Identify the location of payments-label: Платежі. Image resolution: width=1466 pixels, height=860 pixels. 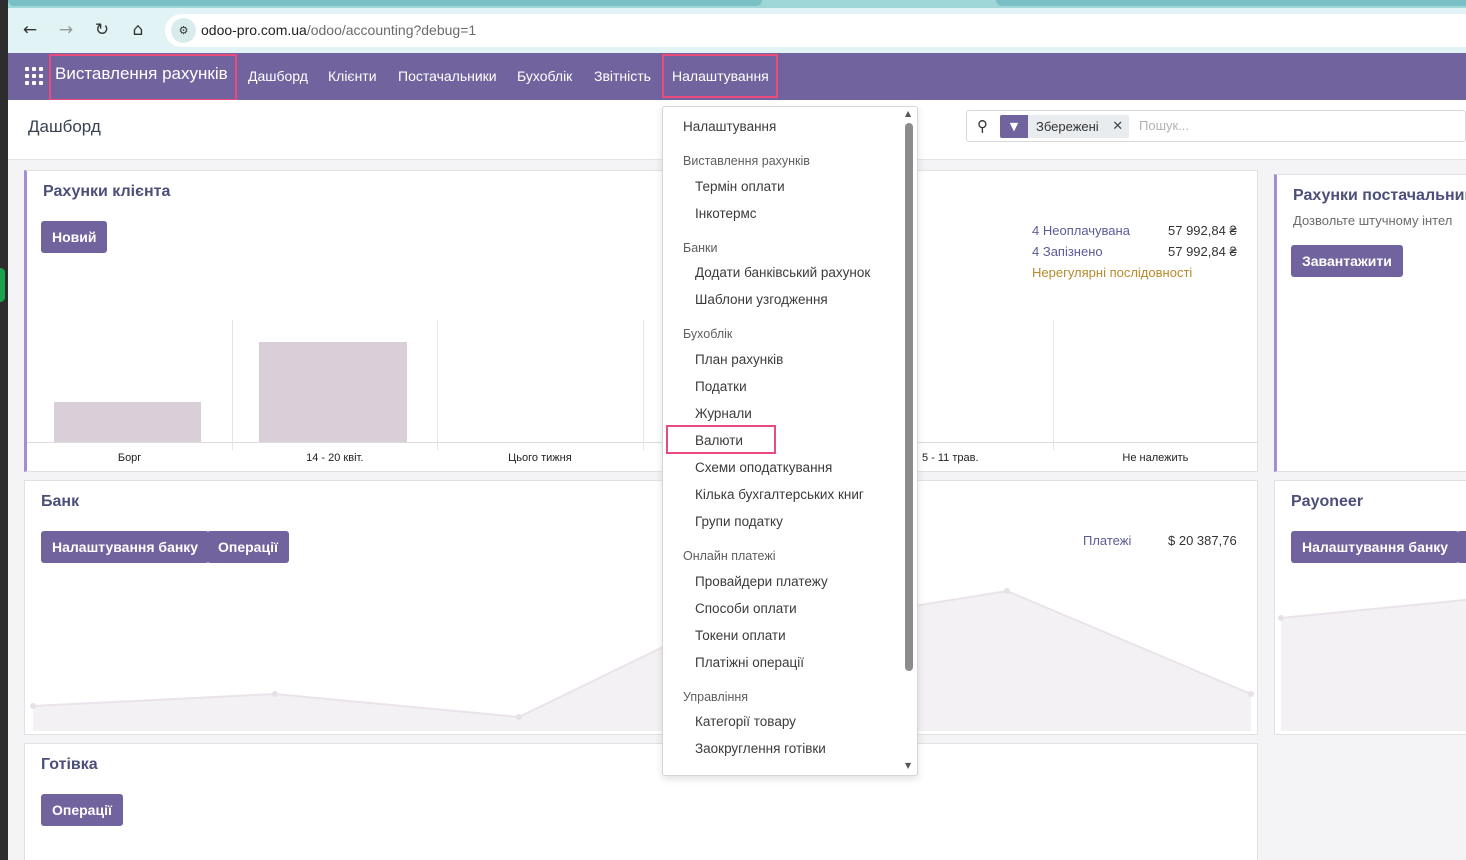
(1107, 540).